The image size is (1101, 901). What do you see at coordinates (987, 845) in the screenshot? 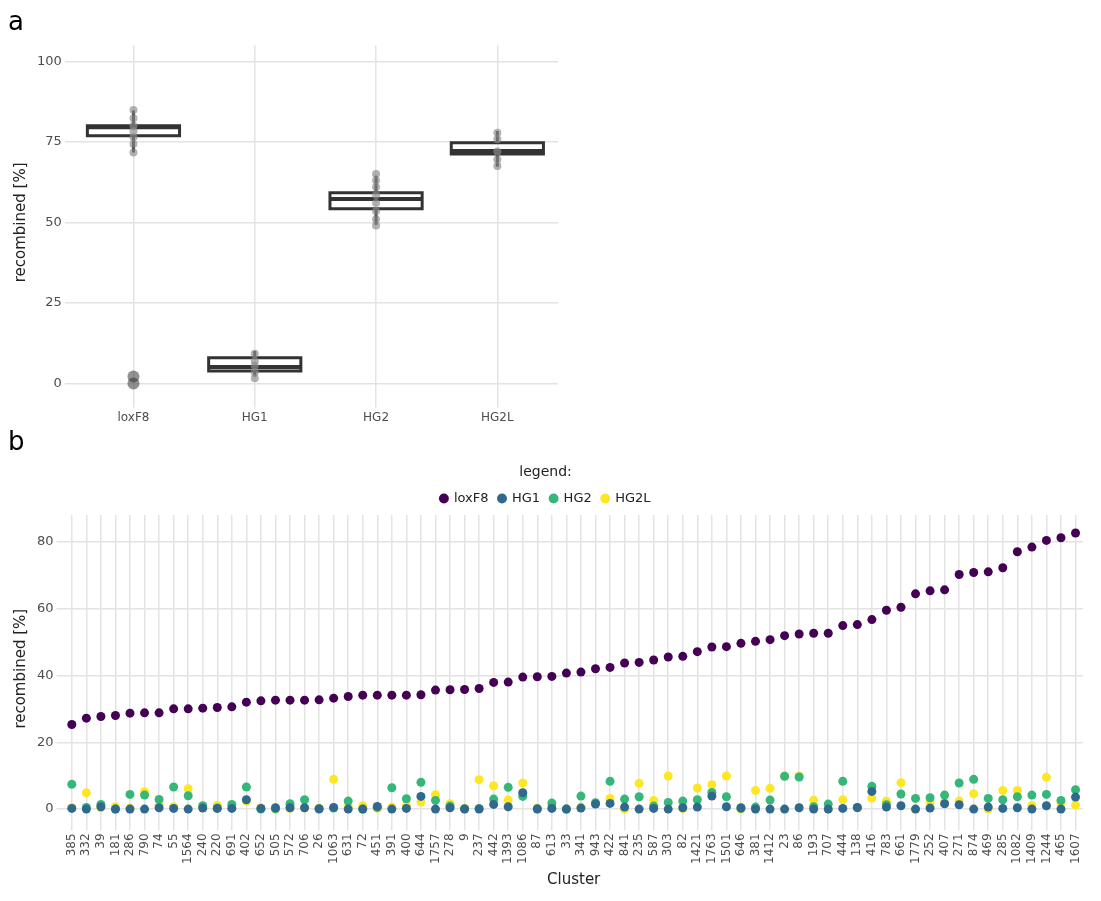
I see `x-tick-label: 469` at bounding box center [987, 845].